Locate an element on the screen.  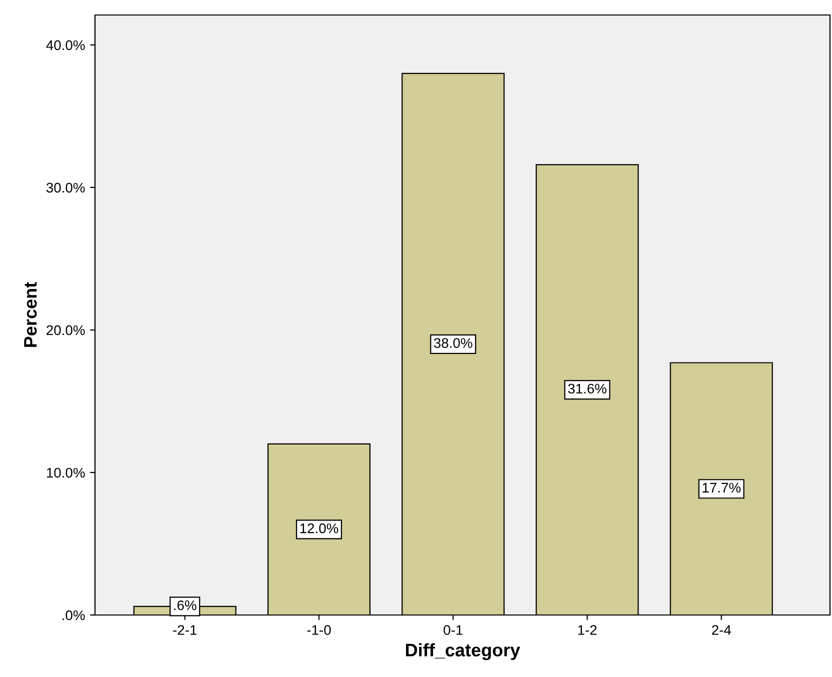
x-tick-label: -2-1 is located at coordinates (185, 630).